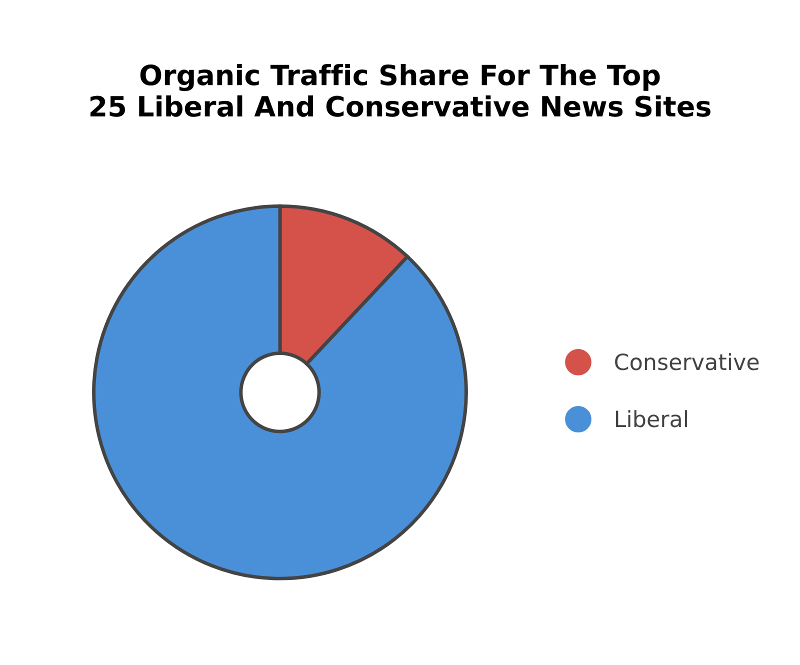 The height and width of the screenshot is (665, 800). I want to click on legend-label: Liberal, so click(651, 419).